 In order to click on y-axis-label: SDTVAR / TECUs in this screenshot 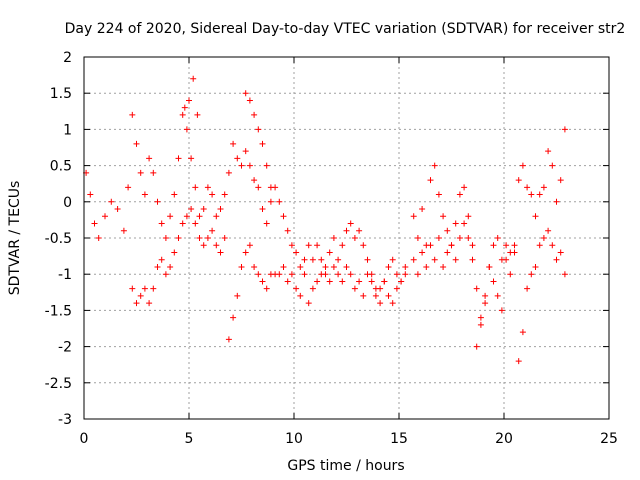, I will do `click(15, 238)`.